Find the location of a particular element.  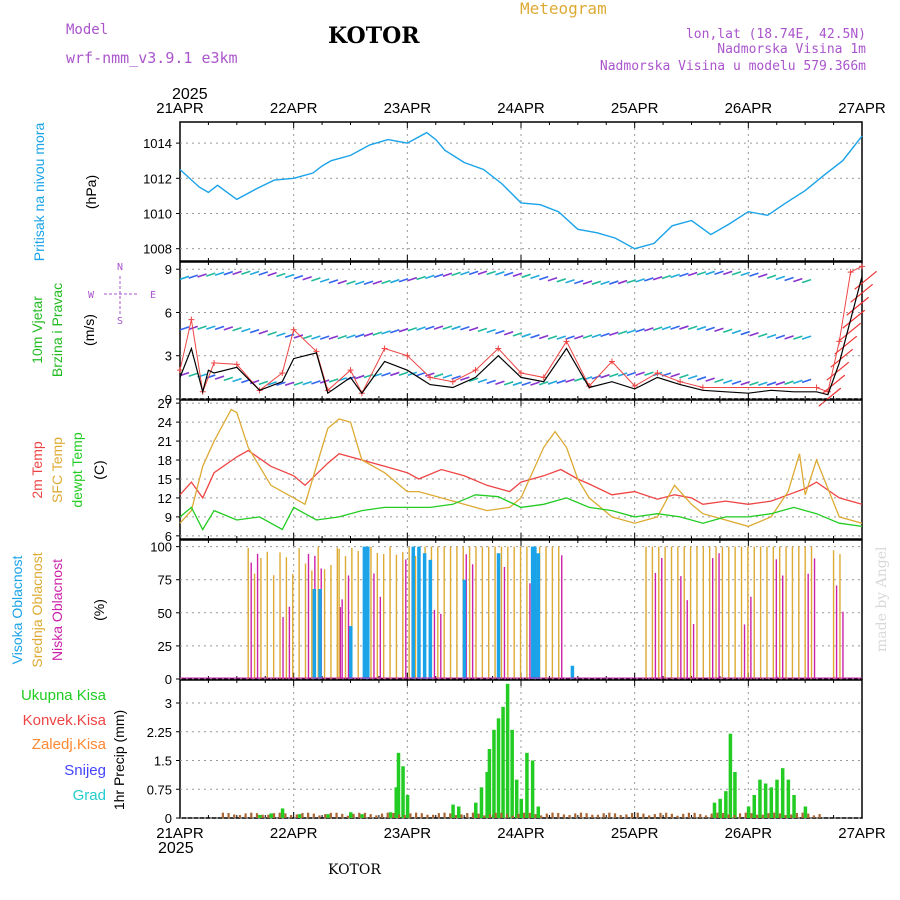

y-tick-label: 12 is located at coordinates (165, 498).